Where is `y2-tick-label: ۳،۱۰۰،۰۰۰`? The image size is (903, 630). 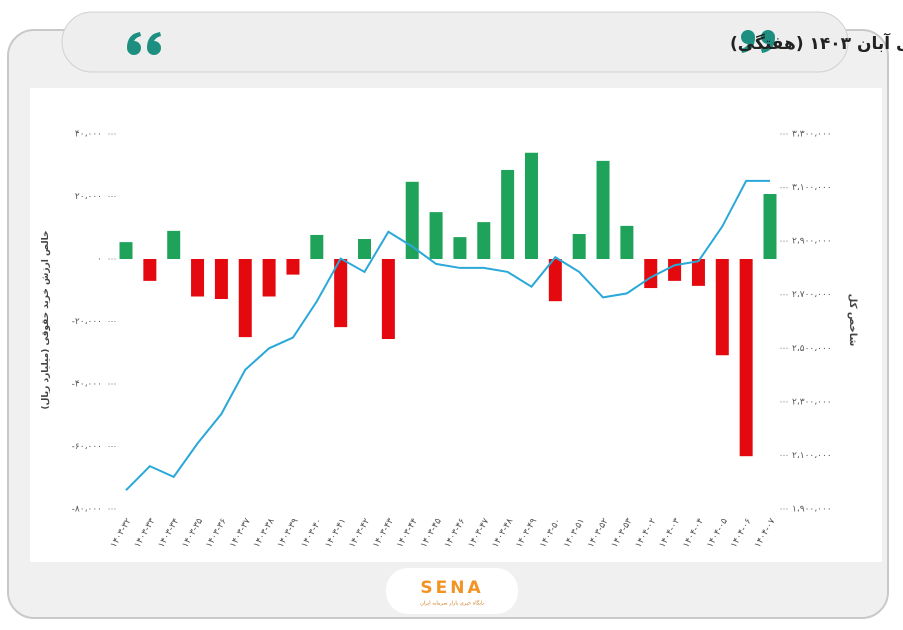 y2-tick-label: ۳،۱۰۰،۰۰۰ is located at coordinates (812, 188).